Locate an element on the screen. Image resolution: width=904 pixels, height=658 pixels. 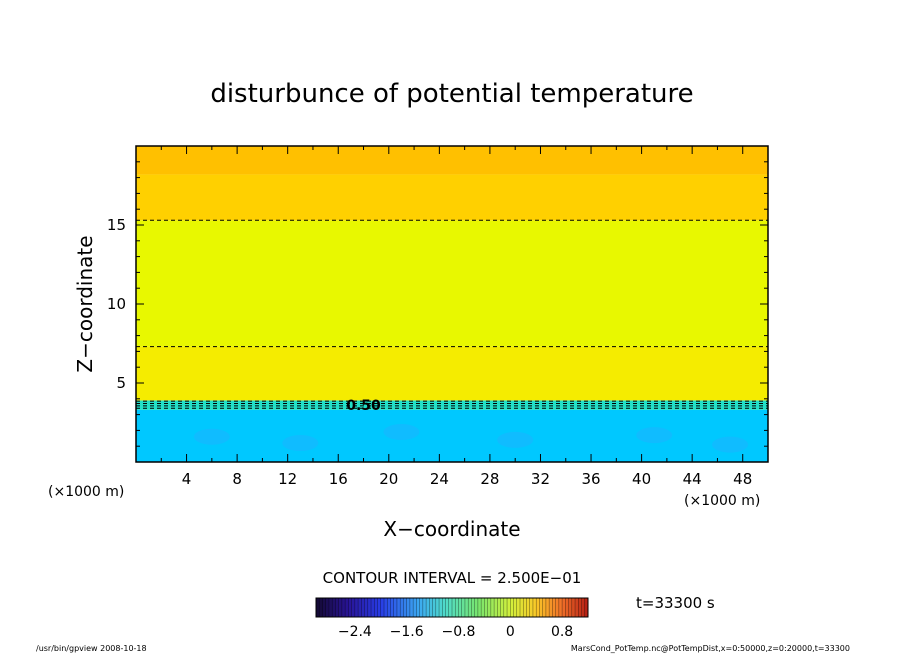
time-label: t=33300 s is located at coordinates (675, 603).